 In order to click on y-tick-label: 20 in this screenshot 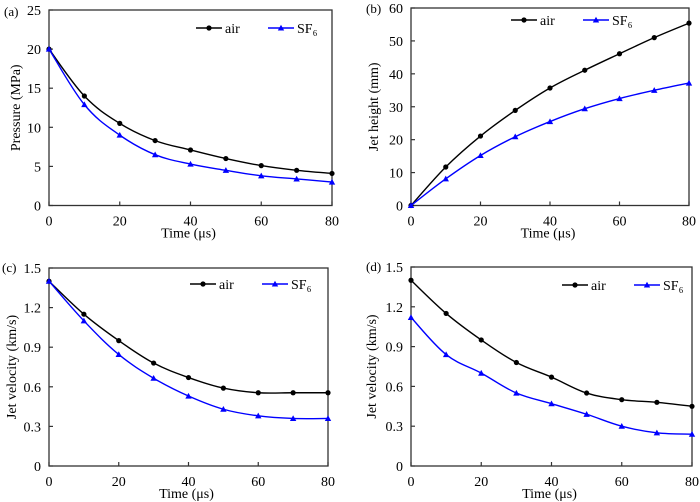, I will do `click(396, 141)`.